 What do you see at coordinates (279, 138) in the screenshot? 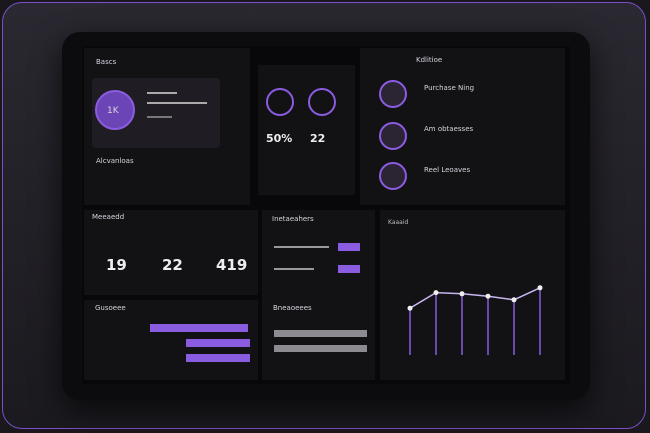
I see `gauge-value: 50%` at bounding box center [279, 138].